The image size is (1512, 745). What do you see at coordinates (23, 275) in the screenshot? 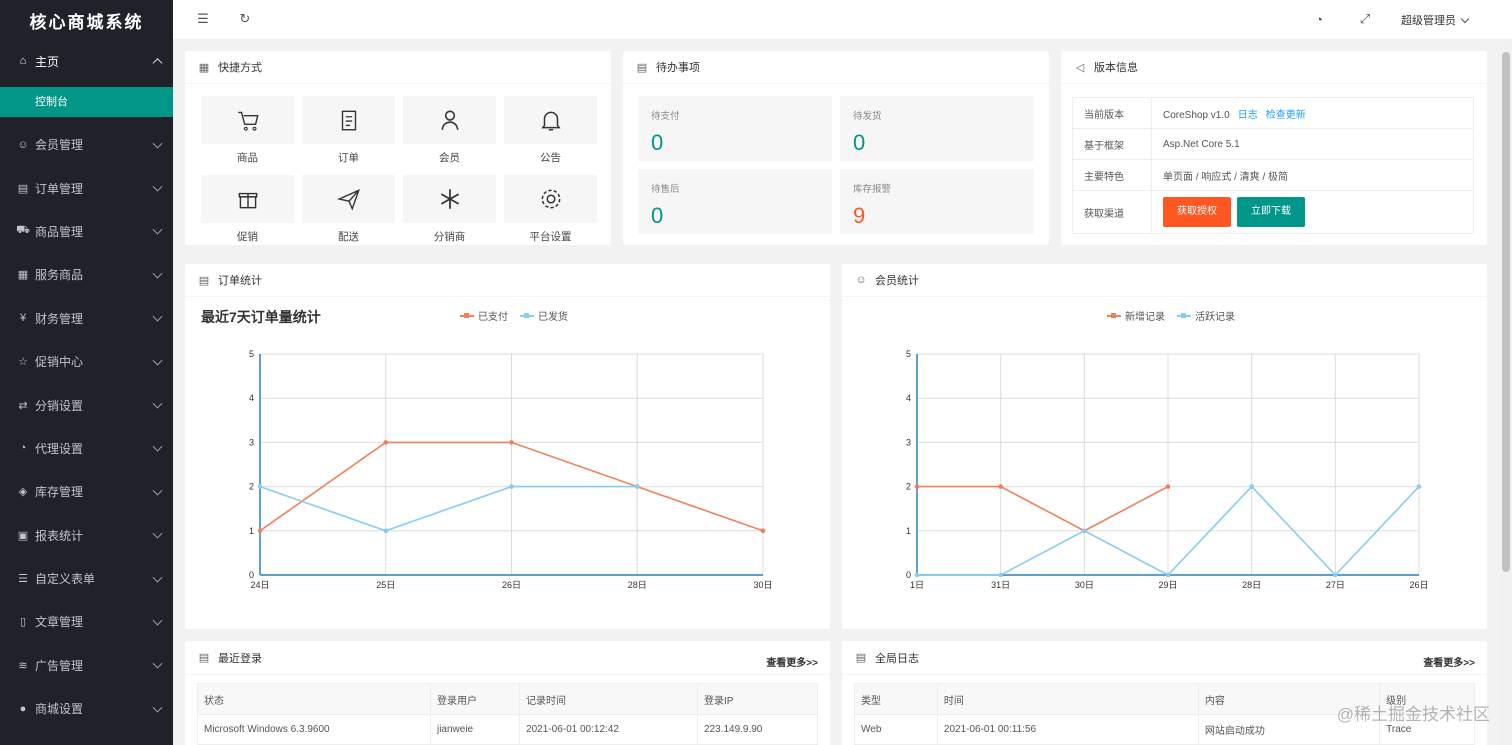
I see `store-icon: ▦` at bounding box center [23, 275].